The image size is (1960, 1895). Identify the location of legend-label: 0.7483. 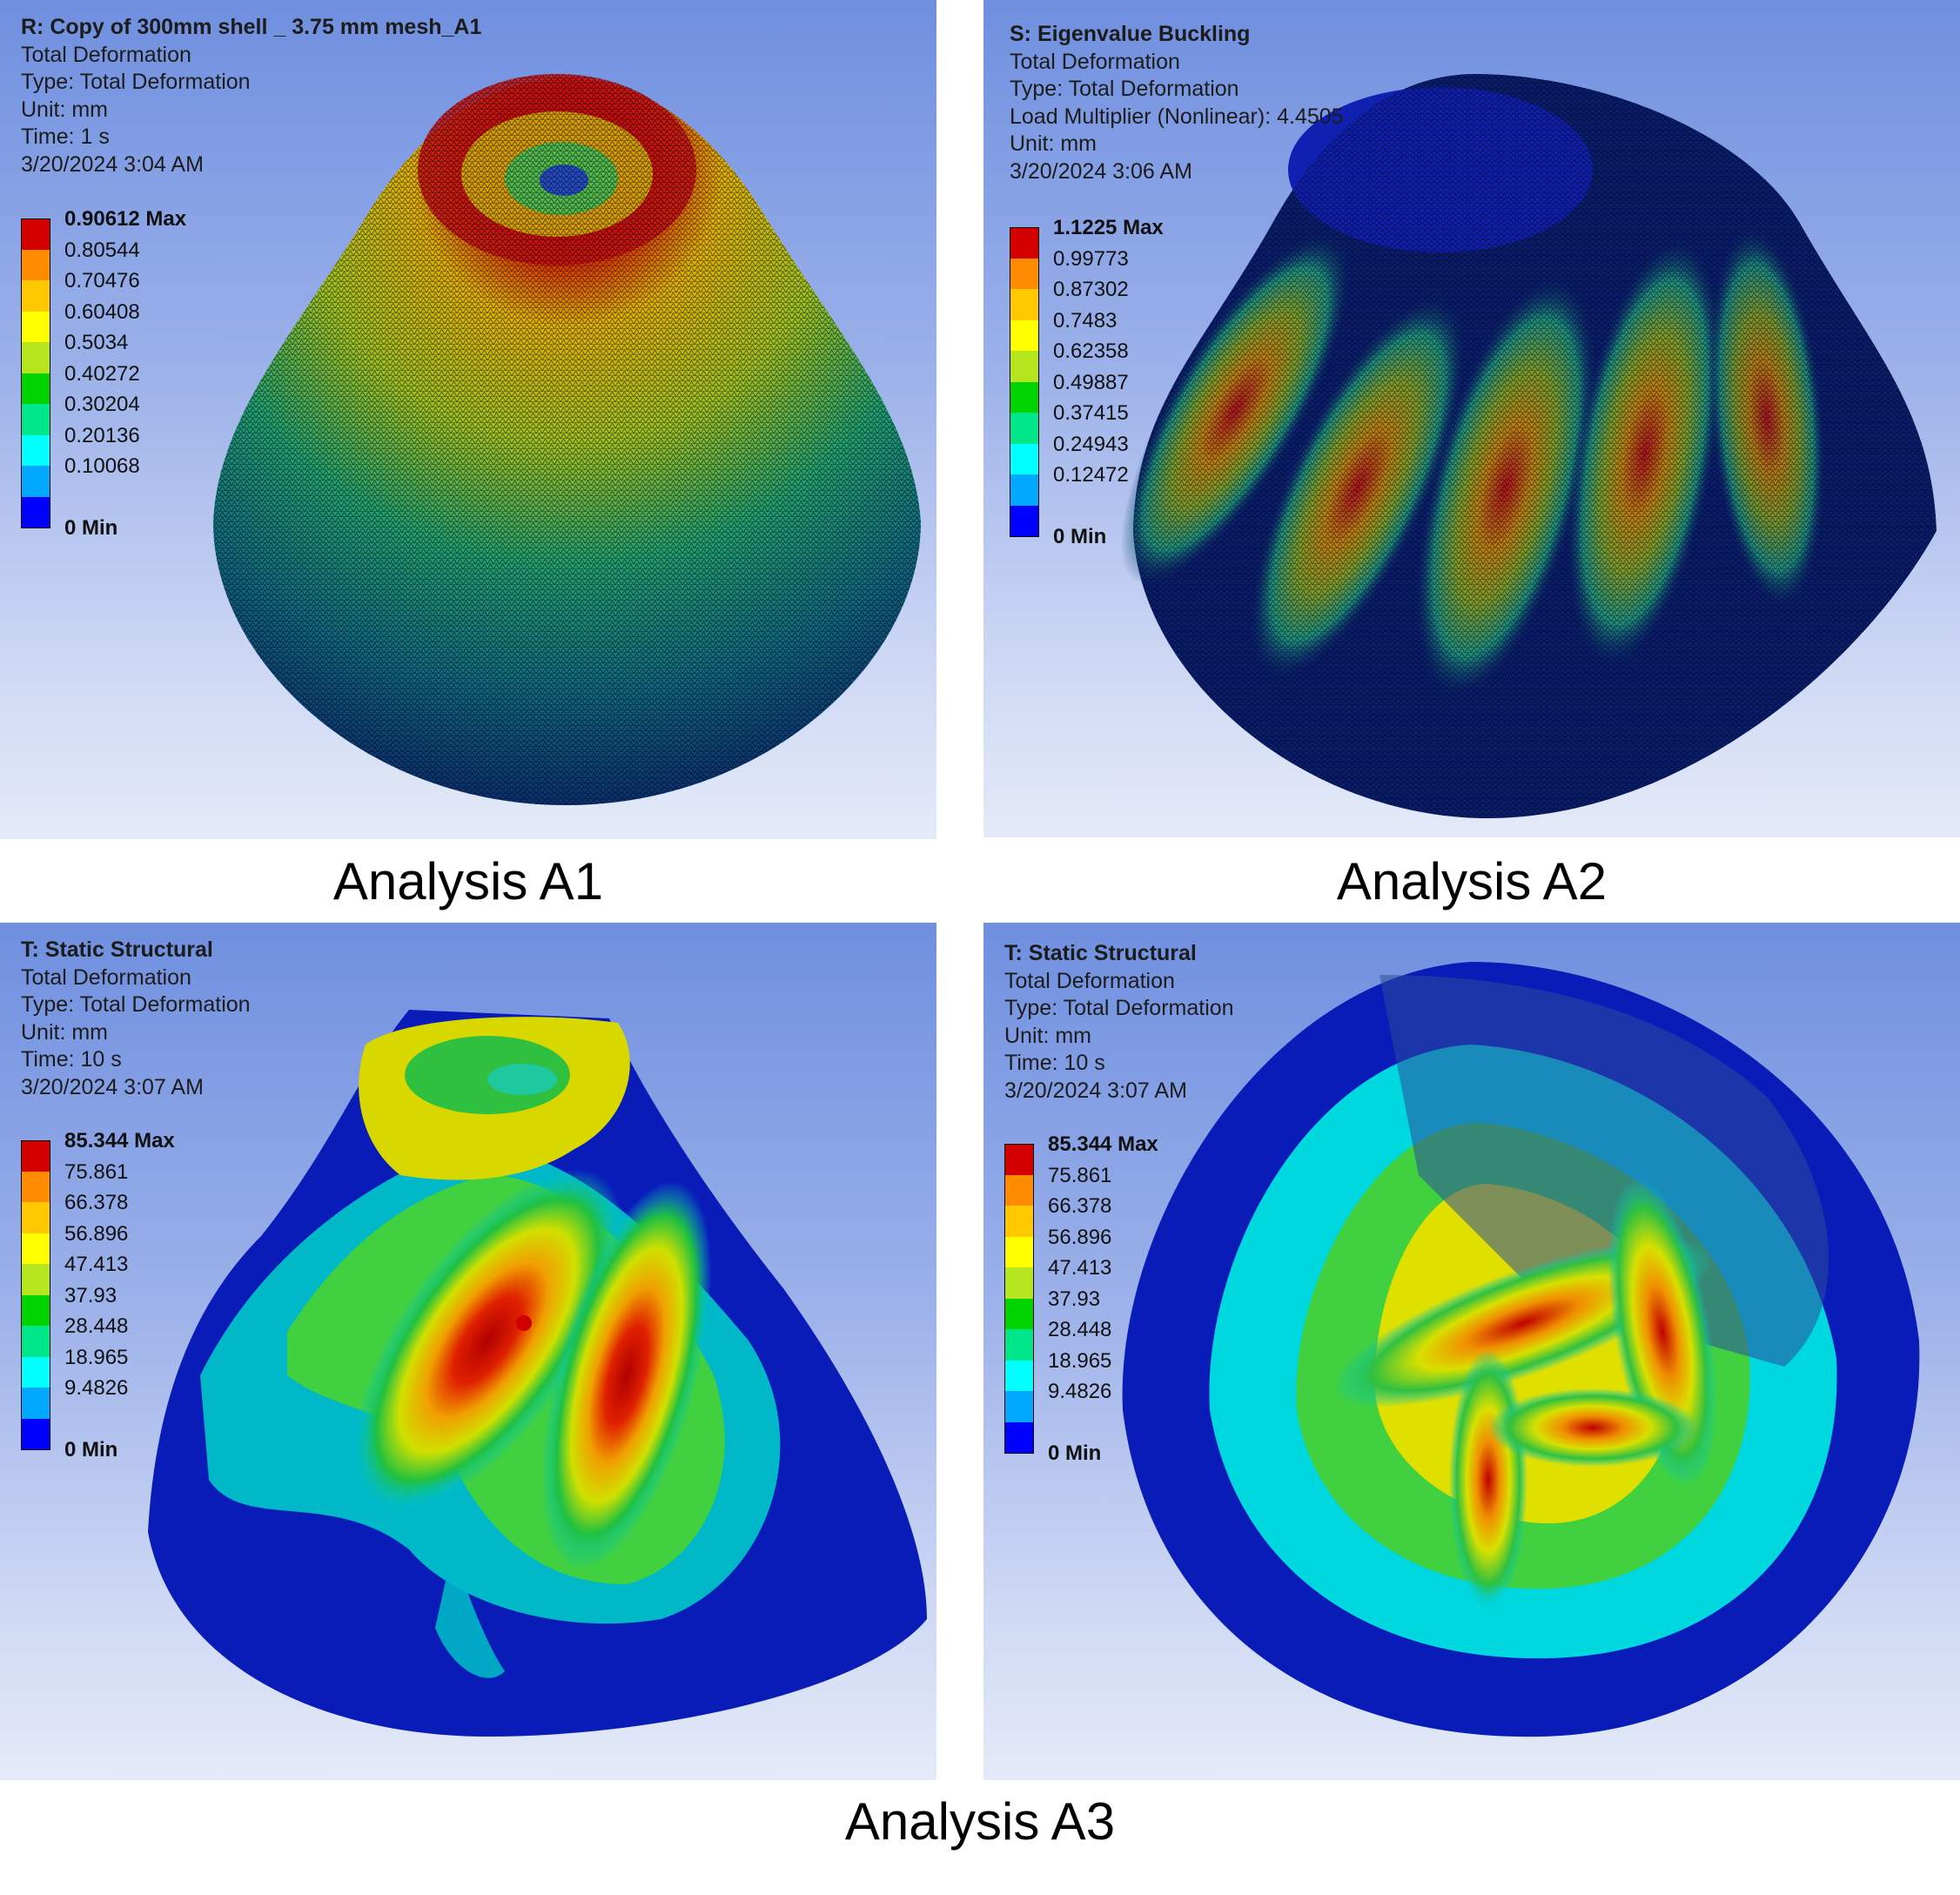
(1085, 320).